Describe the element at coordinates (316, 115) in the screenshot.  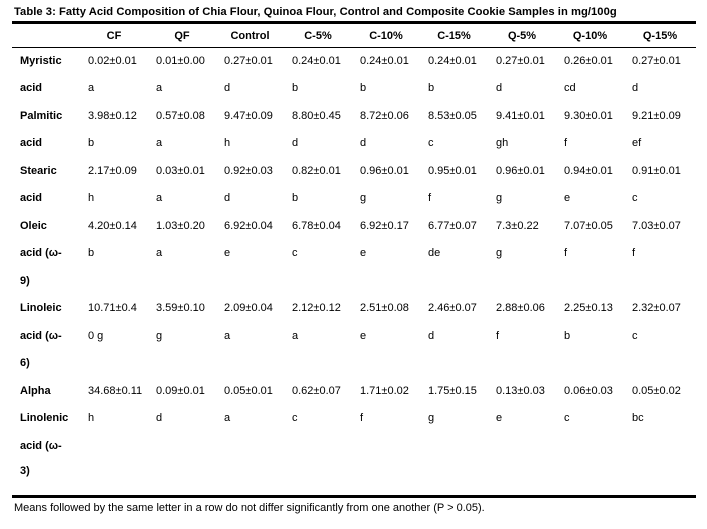
I see `table-cell: 8.80±0.45` at that location.